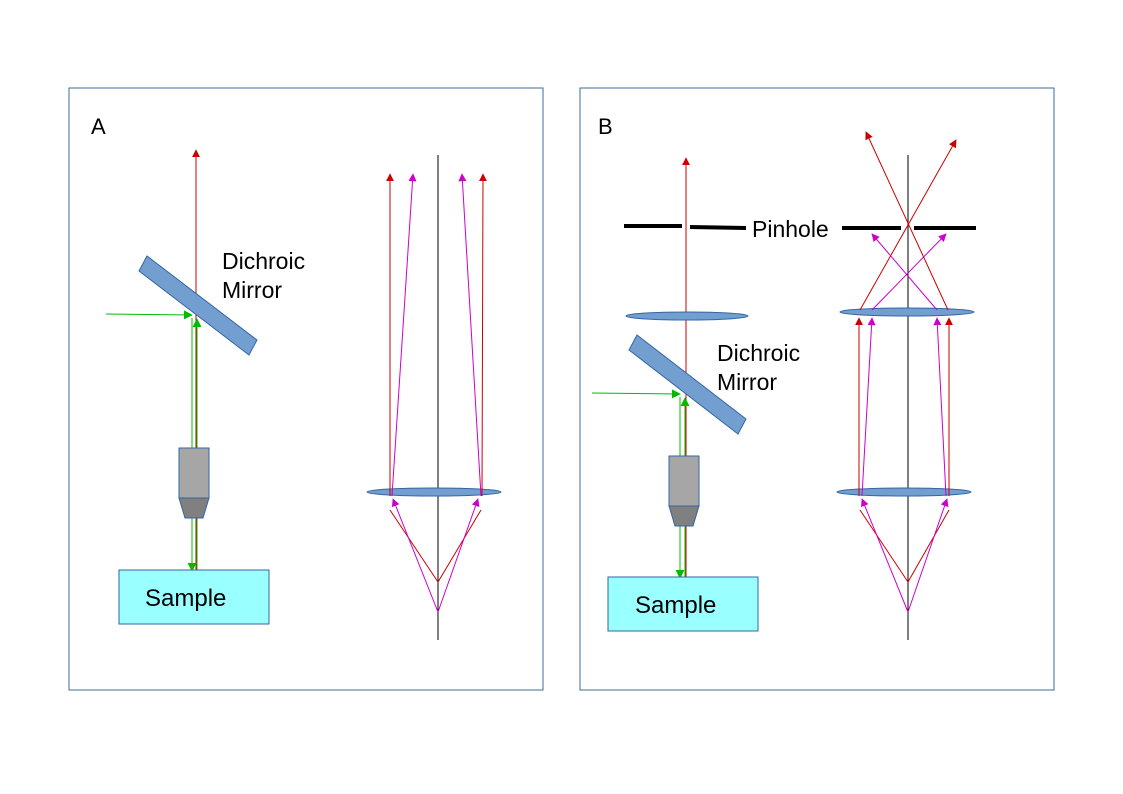 The image size is (1123, 794). Describe the element at coordinates (263, 261) in the screenshot. I see `panel-a-mirror-label-line1: Dichroic` at that location.